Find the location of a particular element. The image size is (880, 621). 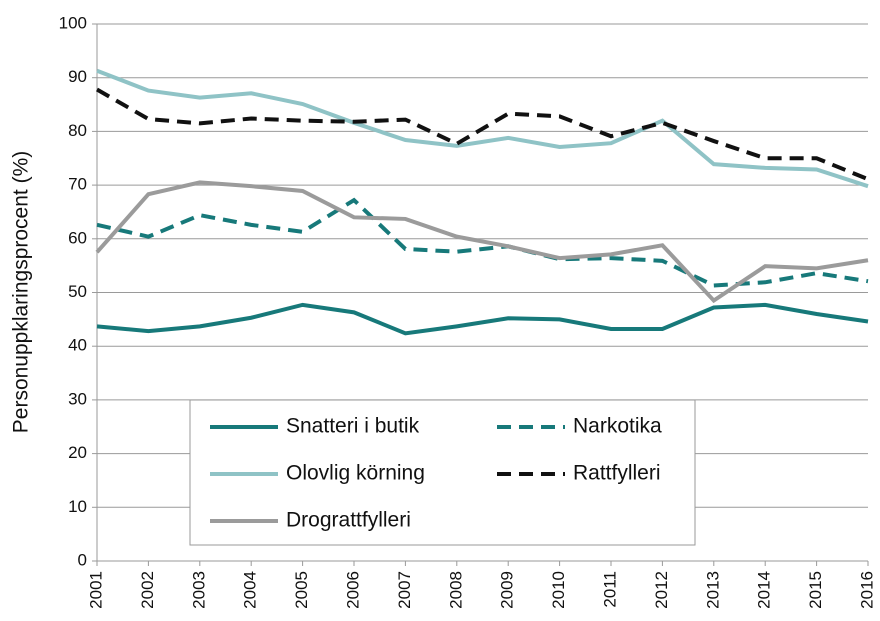

x-tick-label: 2011 is located at coordinates (609, 589).